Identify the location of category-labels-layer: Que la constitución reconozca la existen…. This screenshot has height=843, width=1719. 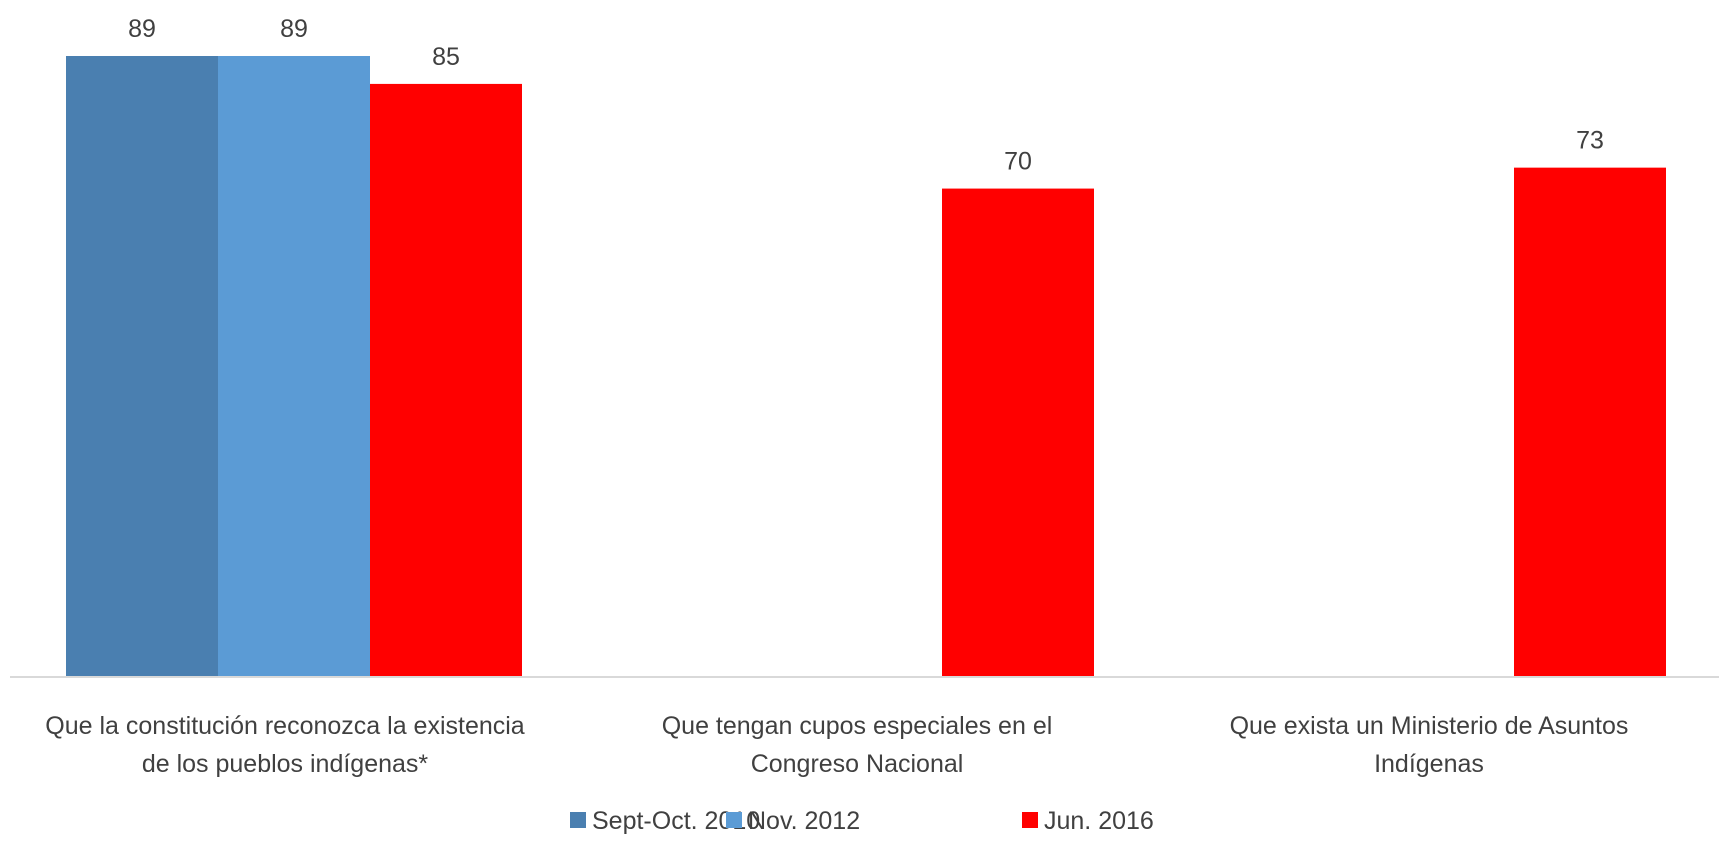
(836, 745).